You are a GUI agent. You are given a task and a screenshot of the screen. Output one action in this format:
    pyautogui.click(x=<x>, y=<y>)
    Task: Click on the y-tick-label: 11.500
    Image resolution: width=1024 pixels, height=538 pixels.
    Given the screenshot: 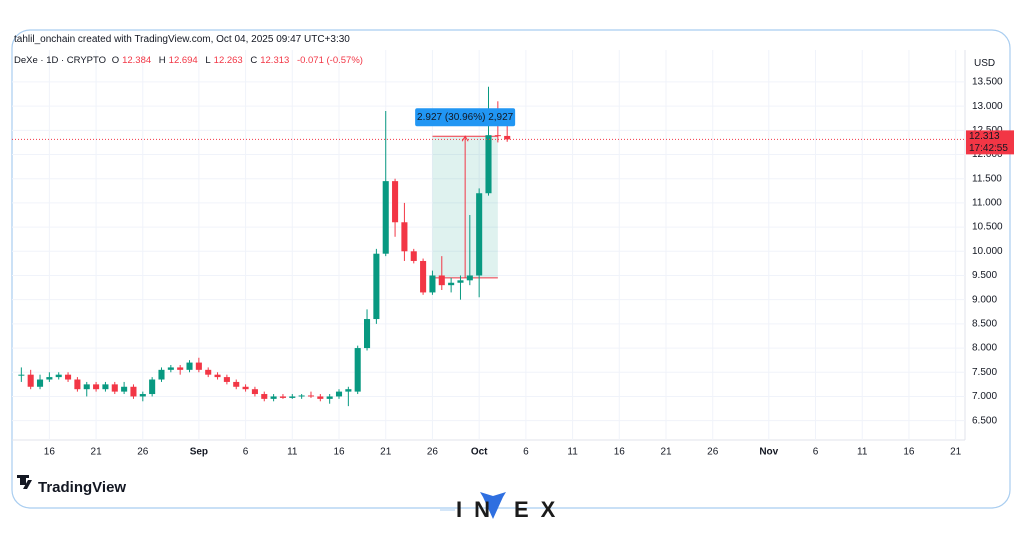 What is the action you would take?
    pyautogui.click(x=987, y=178)
    